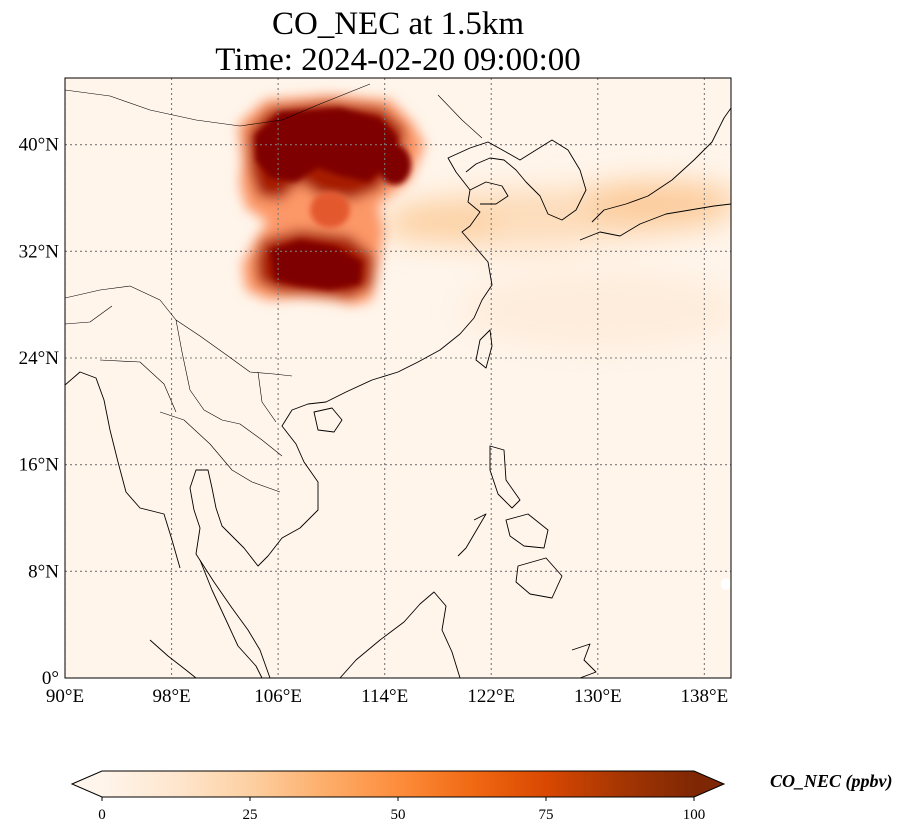 The image size is (920, 836). Describe the element at coordinates (333, 199) in the screenshot. I see `plume-core` at that location.